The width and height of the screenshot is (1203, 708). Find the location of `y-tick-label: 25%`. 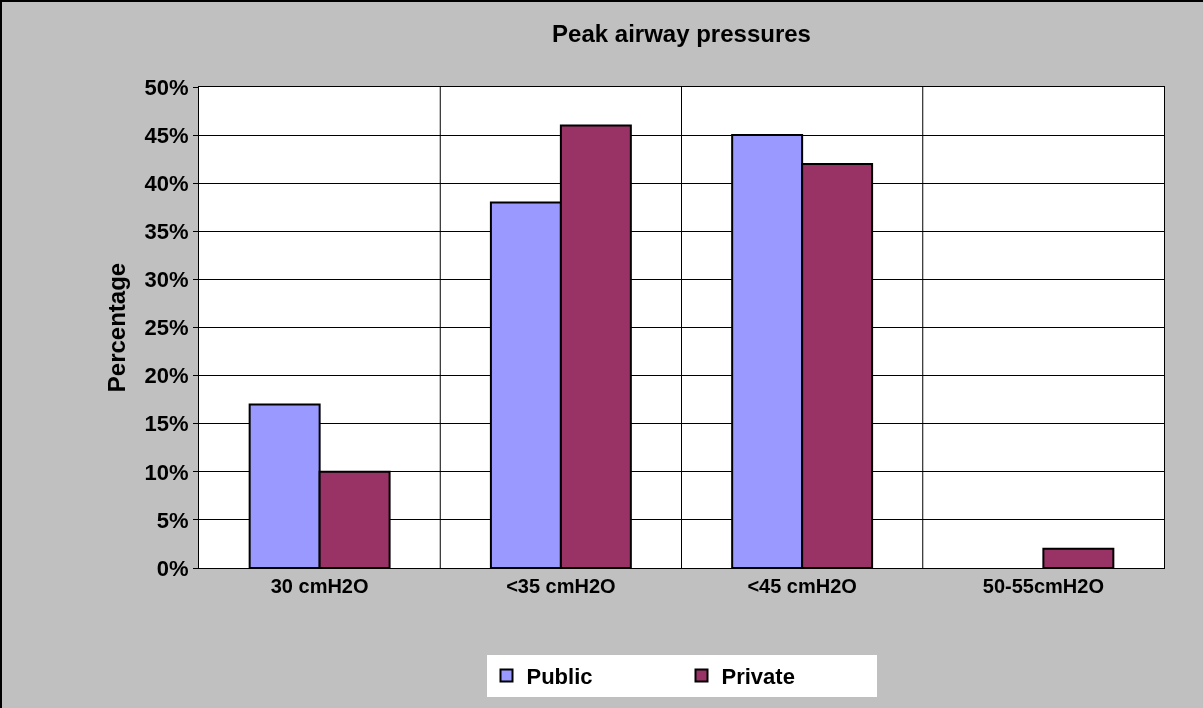

y-tick-label: 25% is located at coordinates (166, 328).